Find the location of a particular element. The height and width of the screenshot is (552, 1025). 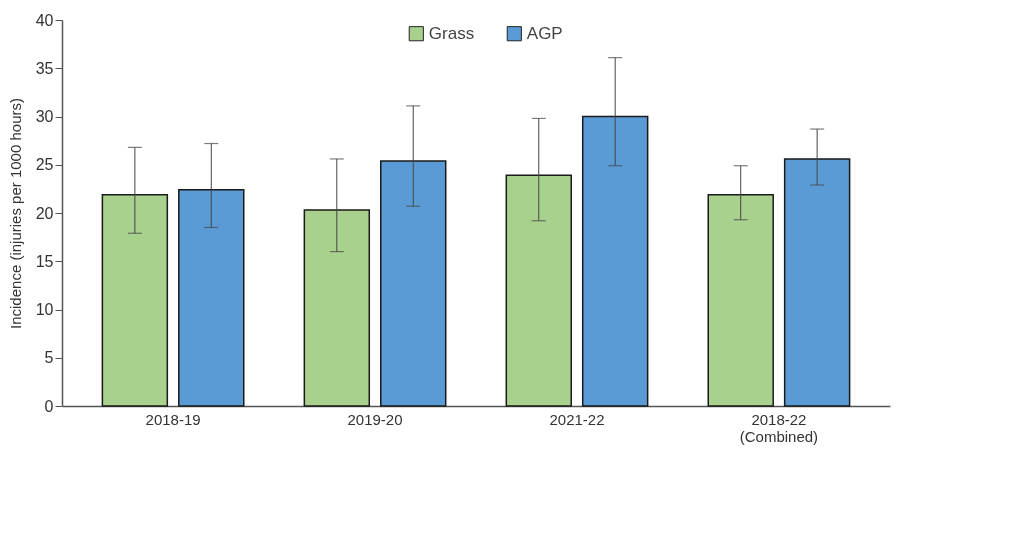

y-axis-title: Incidence (injuries per 1000 hours) is located at coordinates (15, 213).